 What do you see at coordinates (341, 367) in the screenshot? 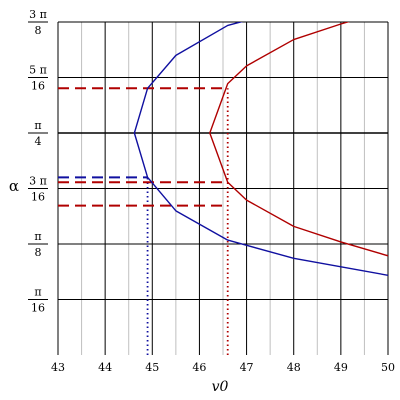
I see `x-tick-label: 49` at bounding box center [341, 367].